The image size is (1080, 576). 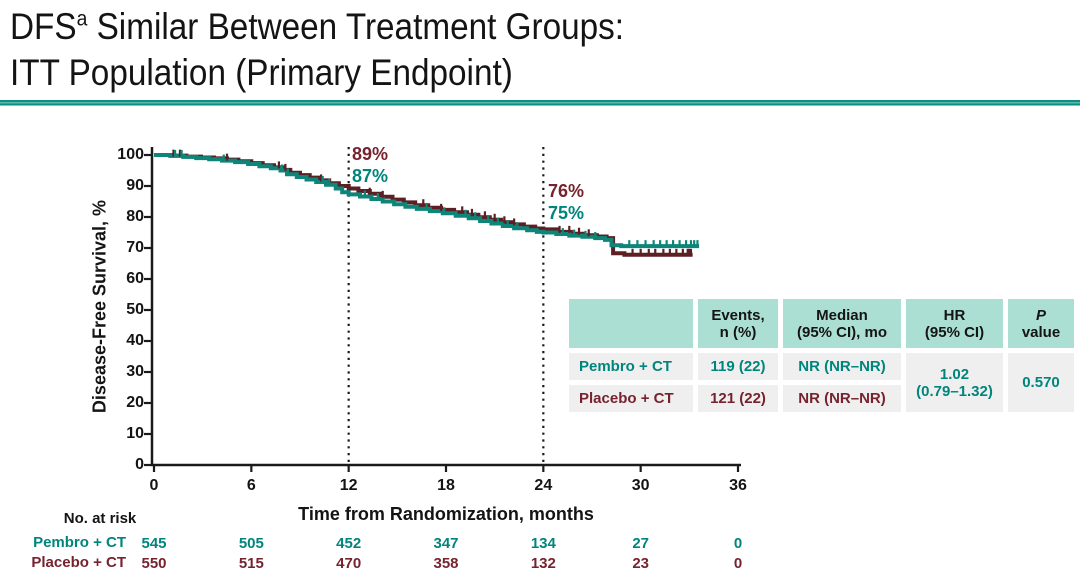 I want to click on y-tick-label-100: 100, so click(x=130, y=154).